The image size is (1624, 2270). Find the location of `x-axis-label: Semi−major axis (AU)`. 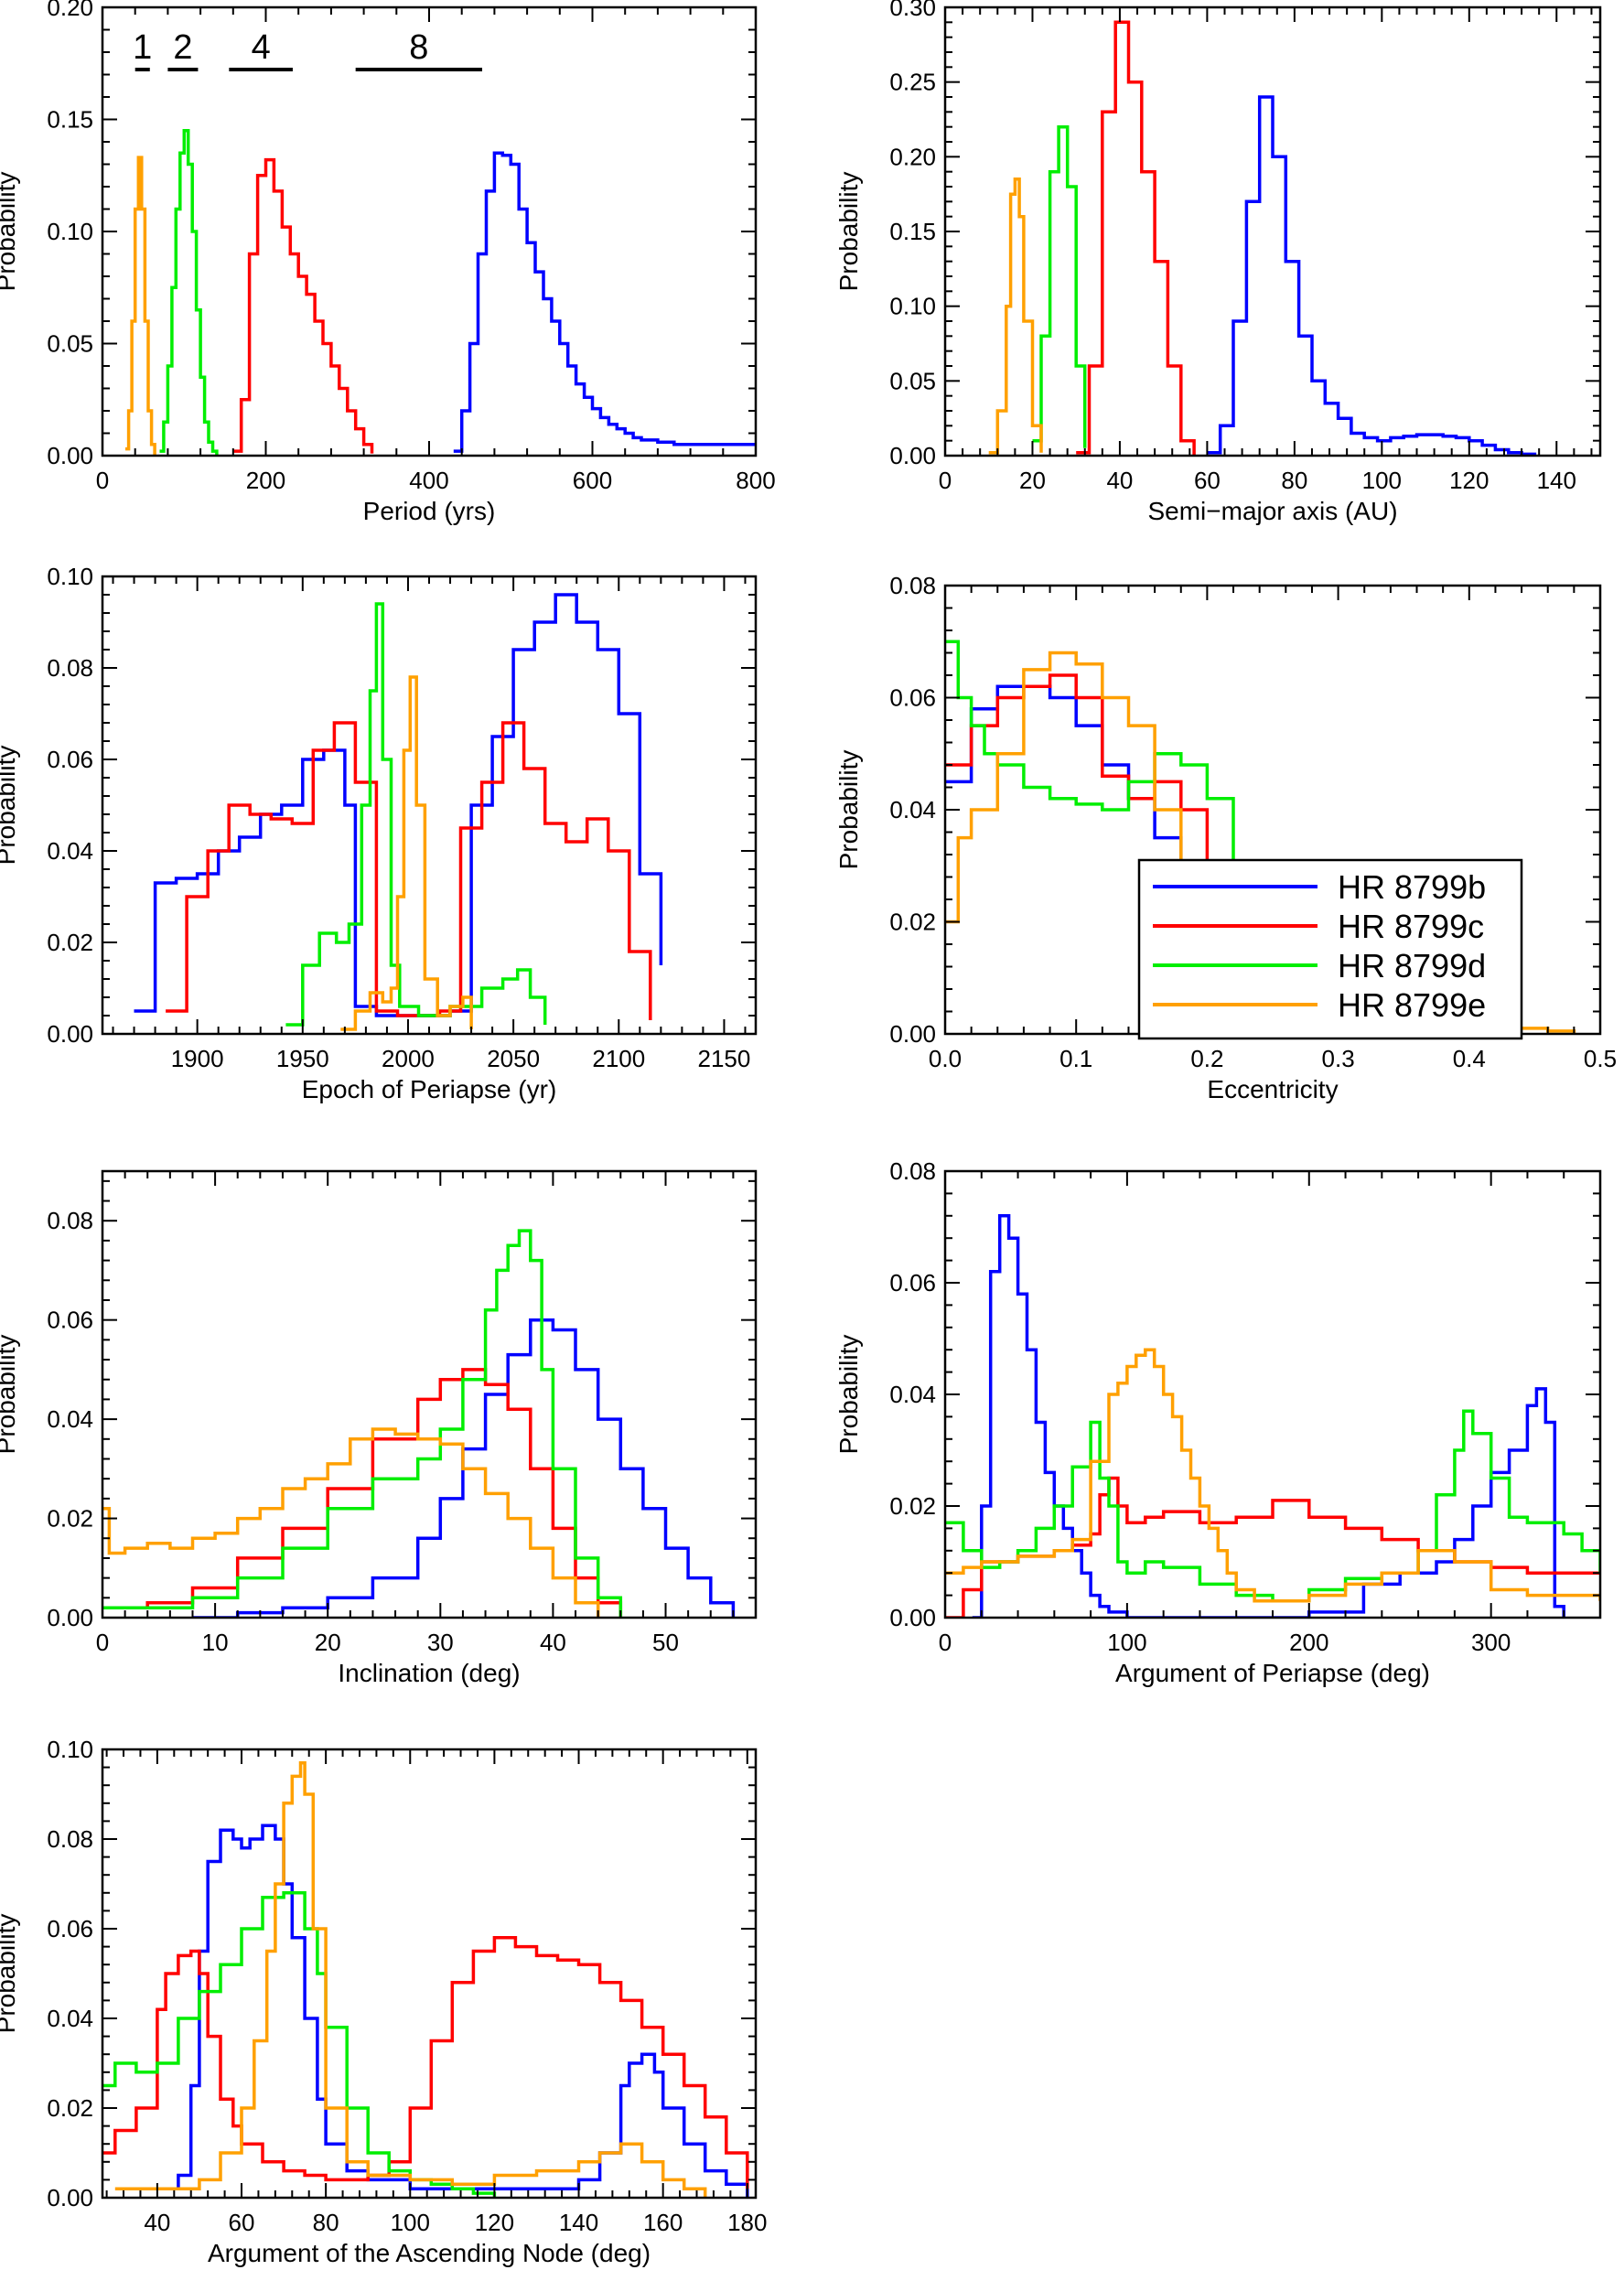

x-axis-label: Semi−major axis (AU) is located at coordinates (1272, 511).